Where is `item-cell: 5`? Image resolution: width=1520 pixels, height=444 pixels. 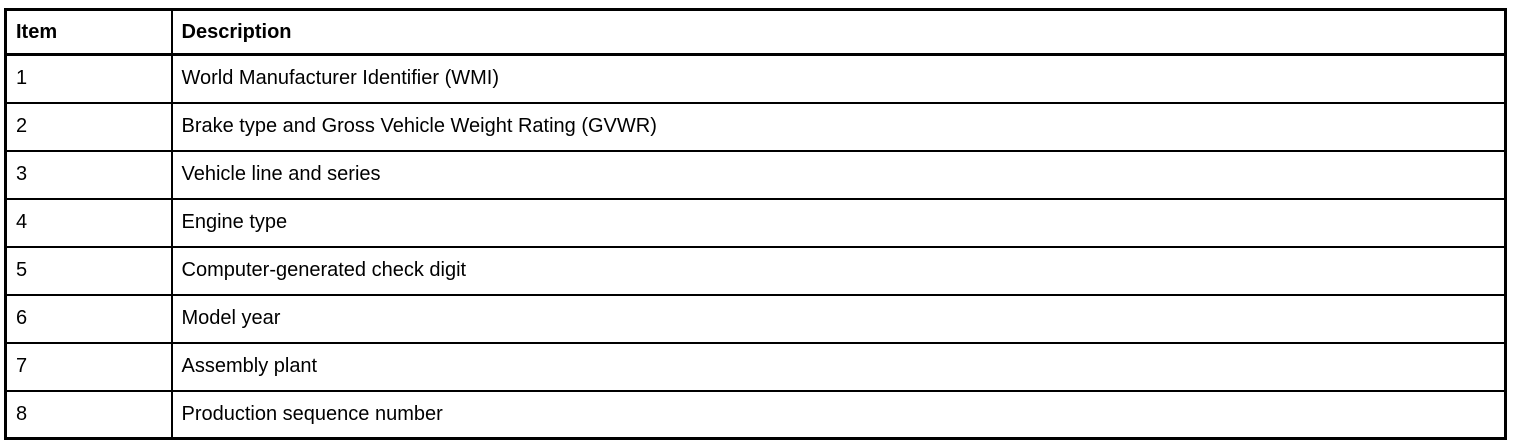 item-cell: 5 is located at coordinates (88, 270).